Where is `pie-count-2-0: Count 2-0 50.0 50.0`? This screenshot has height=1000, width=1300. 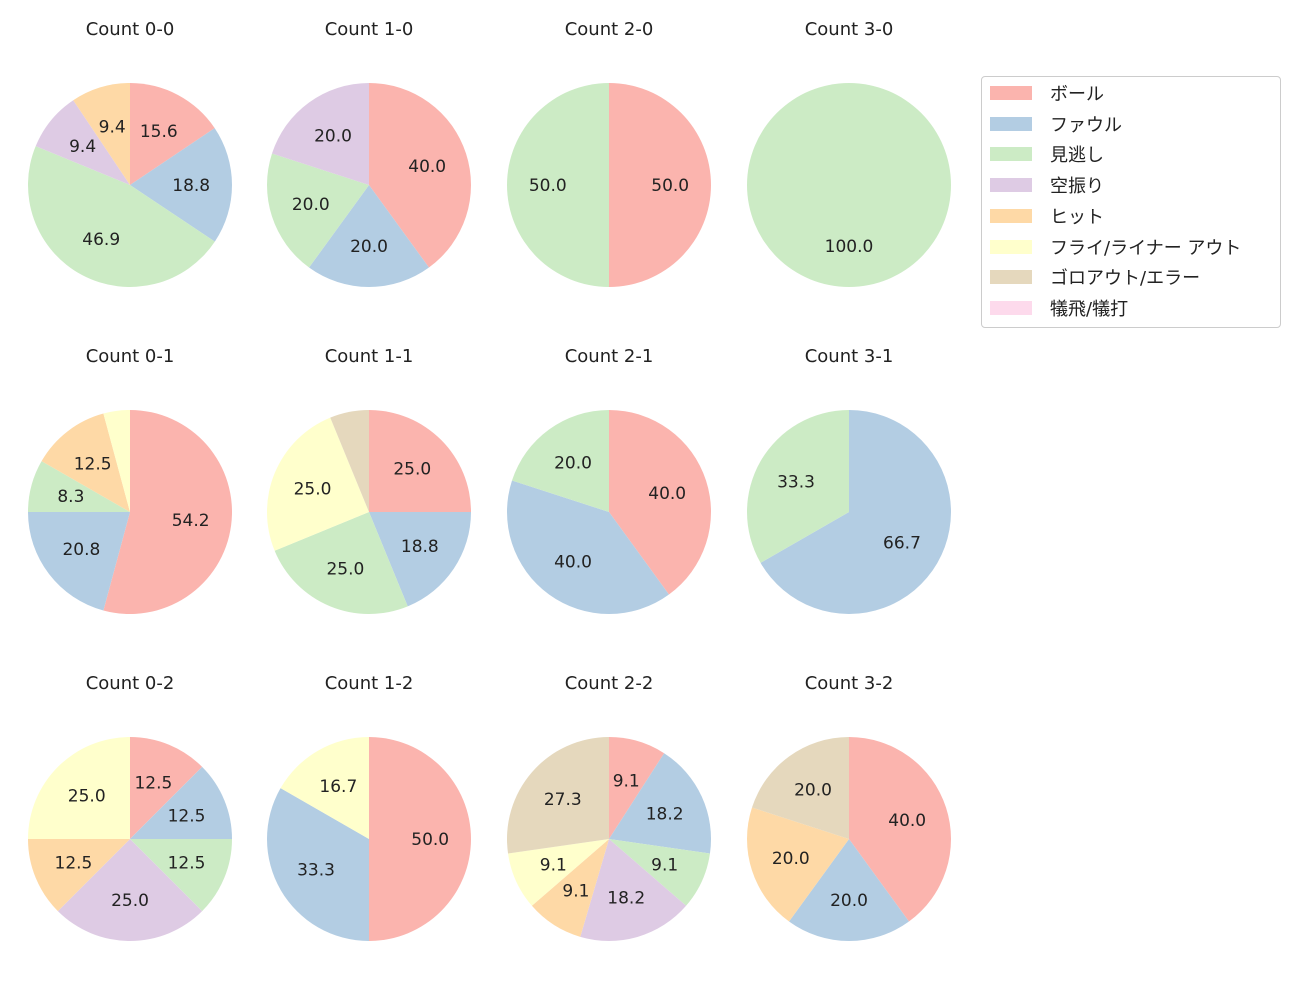
pie-count-2-0: Count 2-0 50.0 50.0 is located at coordinates (609, 153).